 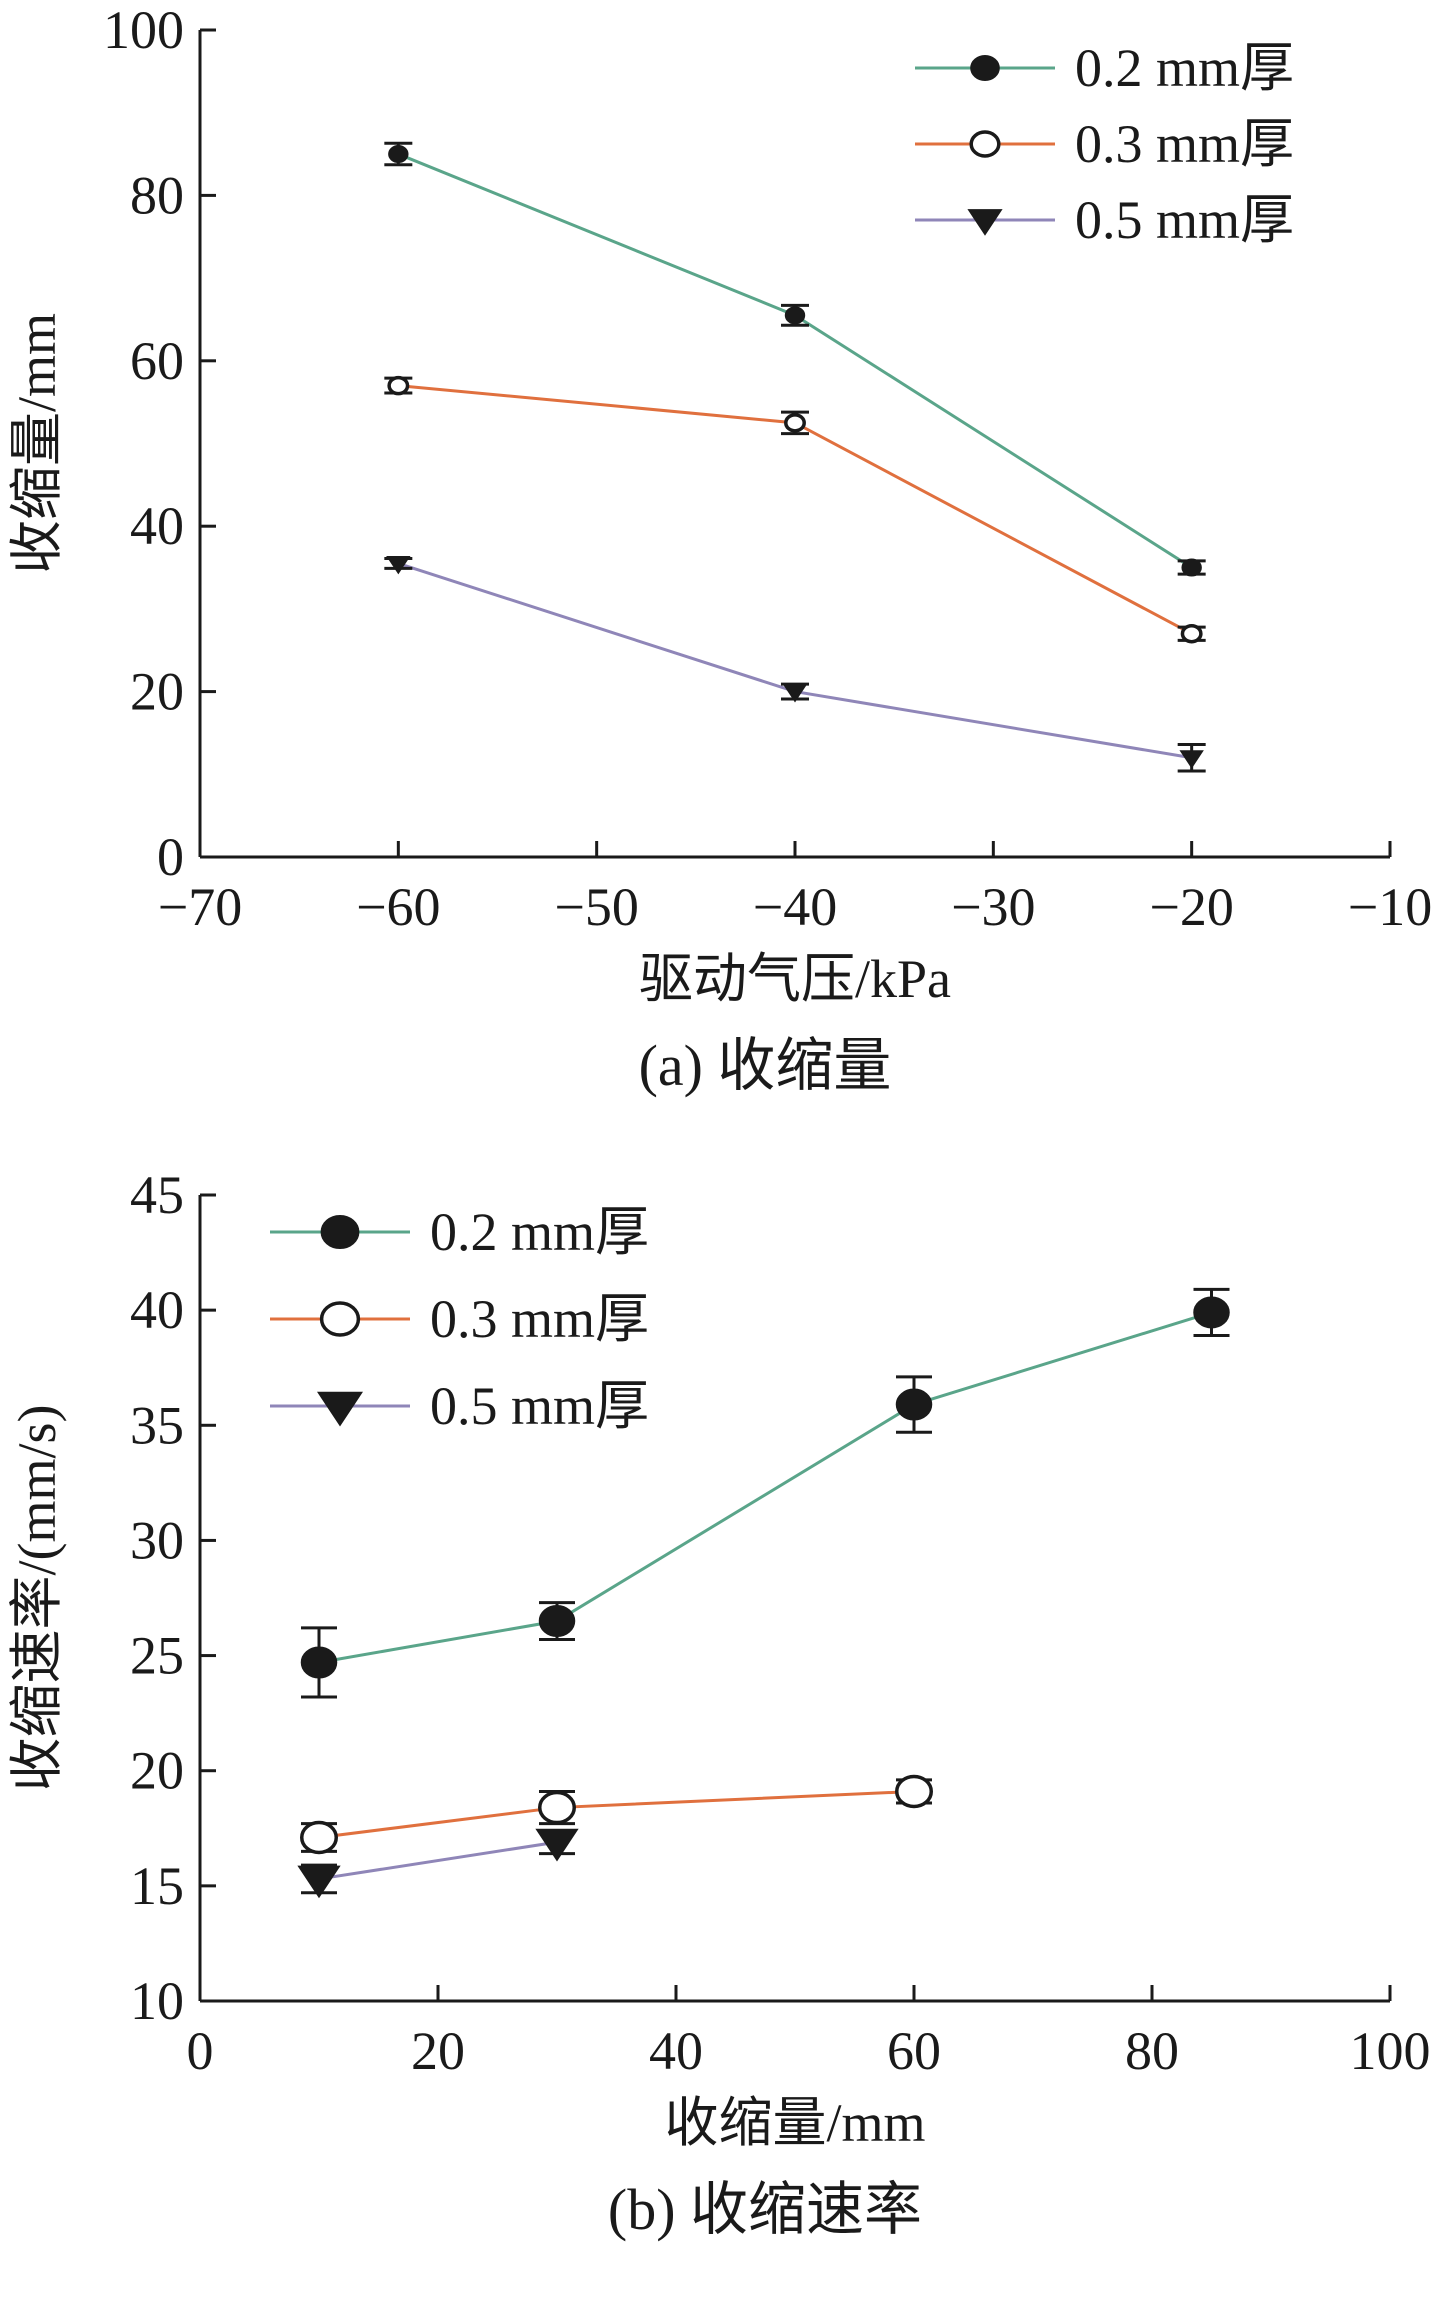 What do you see at coordinates (157, 1886) in the screenshot?
I see `y-tick-label: 15` at bounding box center [157, 1886].